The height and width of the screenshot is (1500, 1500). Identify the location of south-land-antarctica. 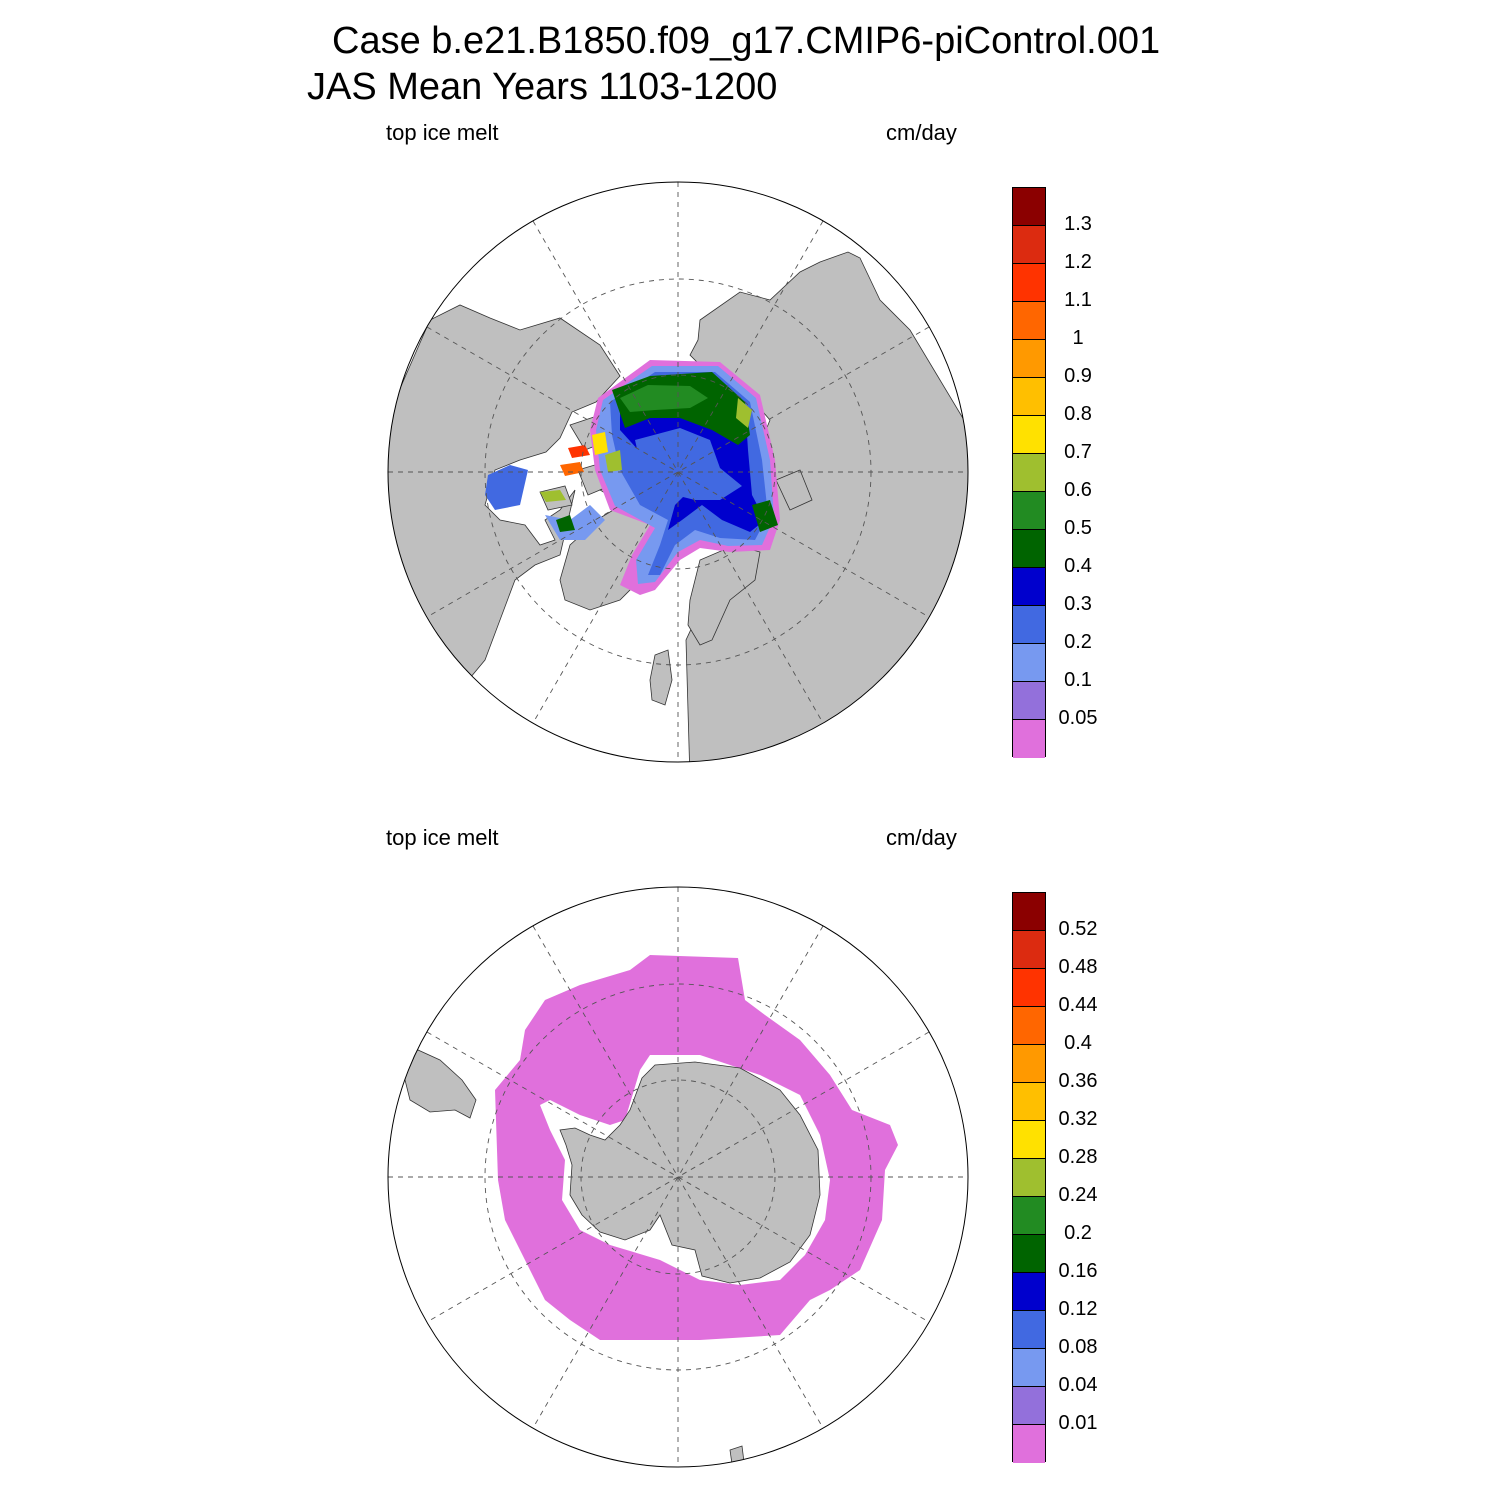
(690, 1172).